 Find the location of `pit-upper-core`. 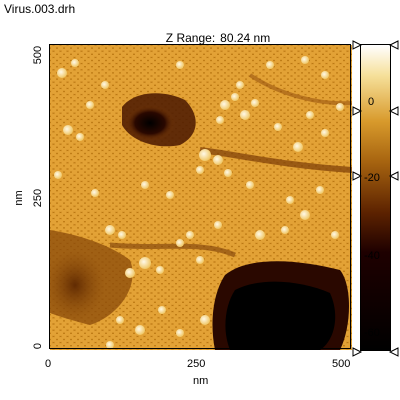

pit-upper-core is located at coordinates (150, 123).